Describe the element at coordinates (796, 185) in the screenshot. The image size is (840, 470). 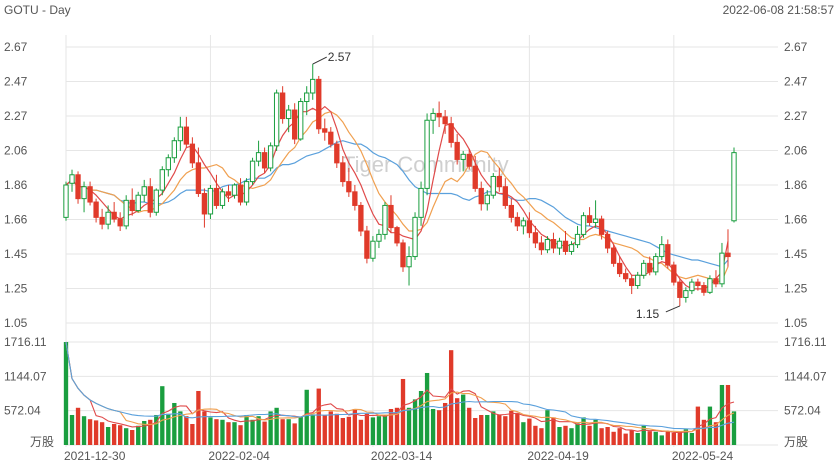
I see `price-tick-label-right: 1.86` at that location.